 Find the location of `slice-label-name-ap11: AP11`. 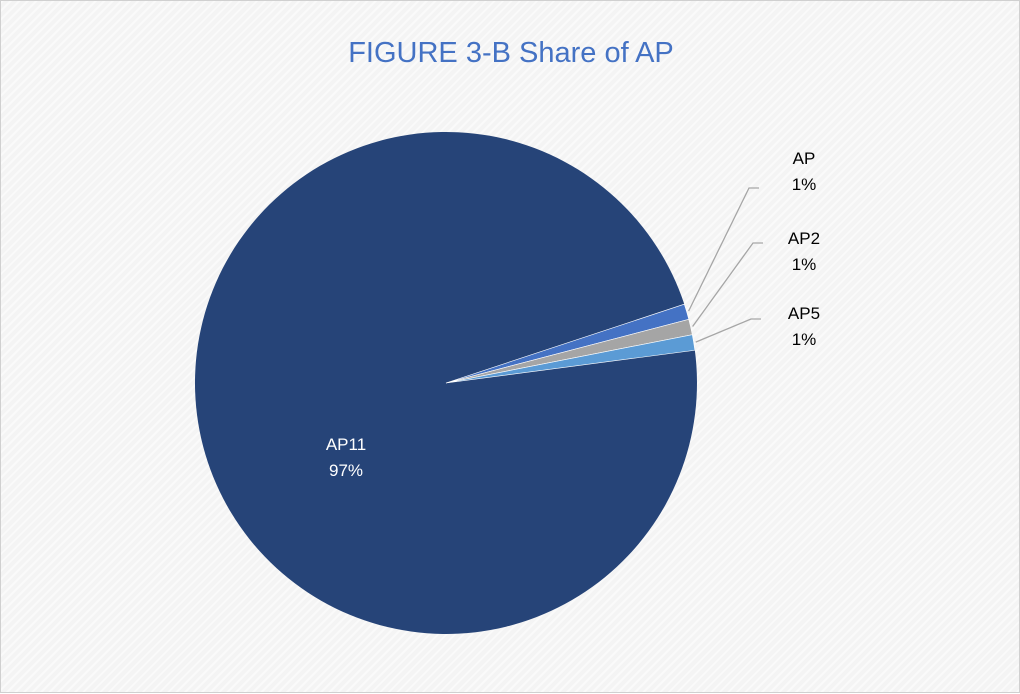

slice-label-name-ap11: AP11 is located at coordinates (346, 444).